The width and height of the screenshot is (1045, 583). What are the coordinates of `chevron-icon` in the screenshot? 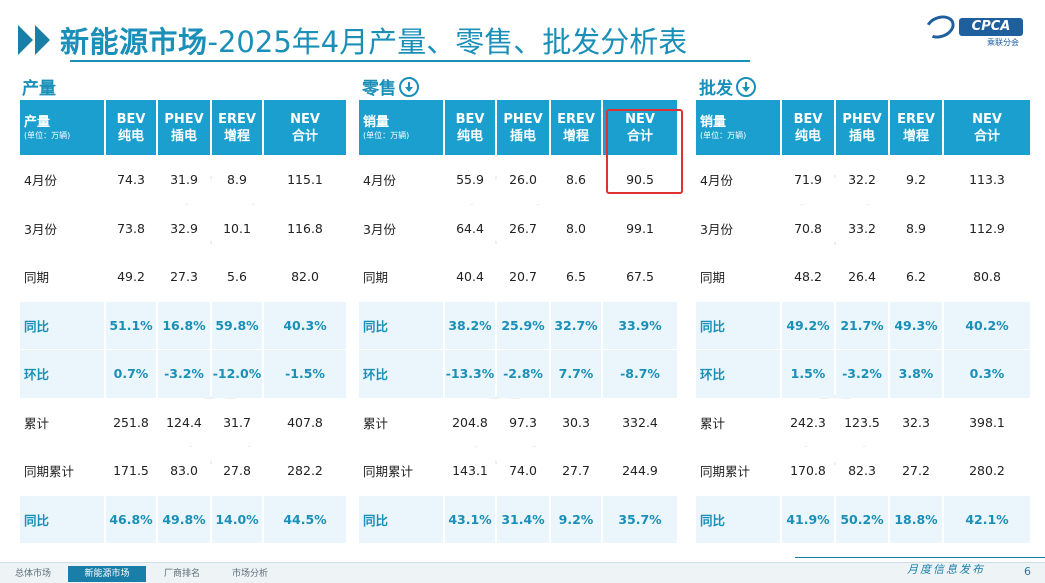 It's located at (35, 40).